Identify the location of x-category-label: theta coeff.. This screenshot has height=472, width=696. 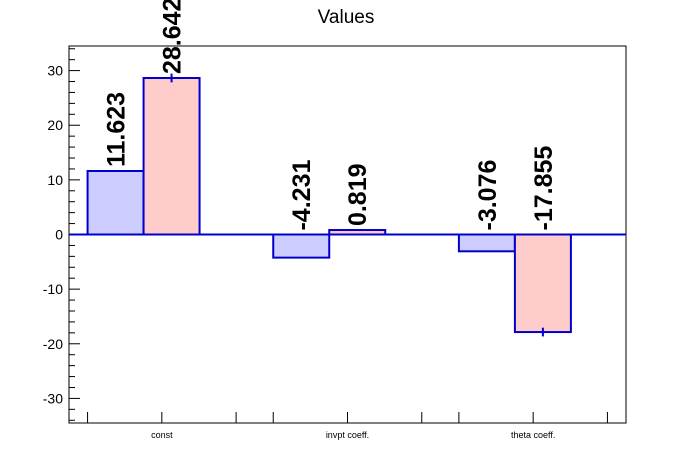
(533, 435).